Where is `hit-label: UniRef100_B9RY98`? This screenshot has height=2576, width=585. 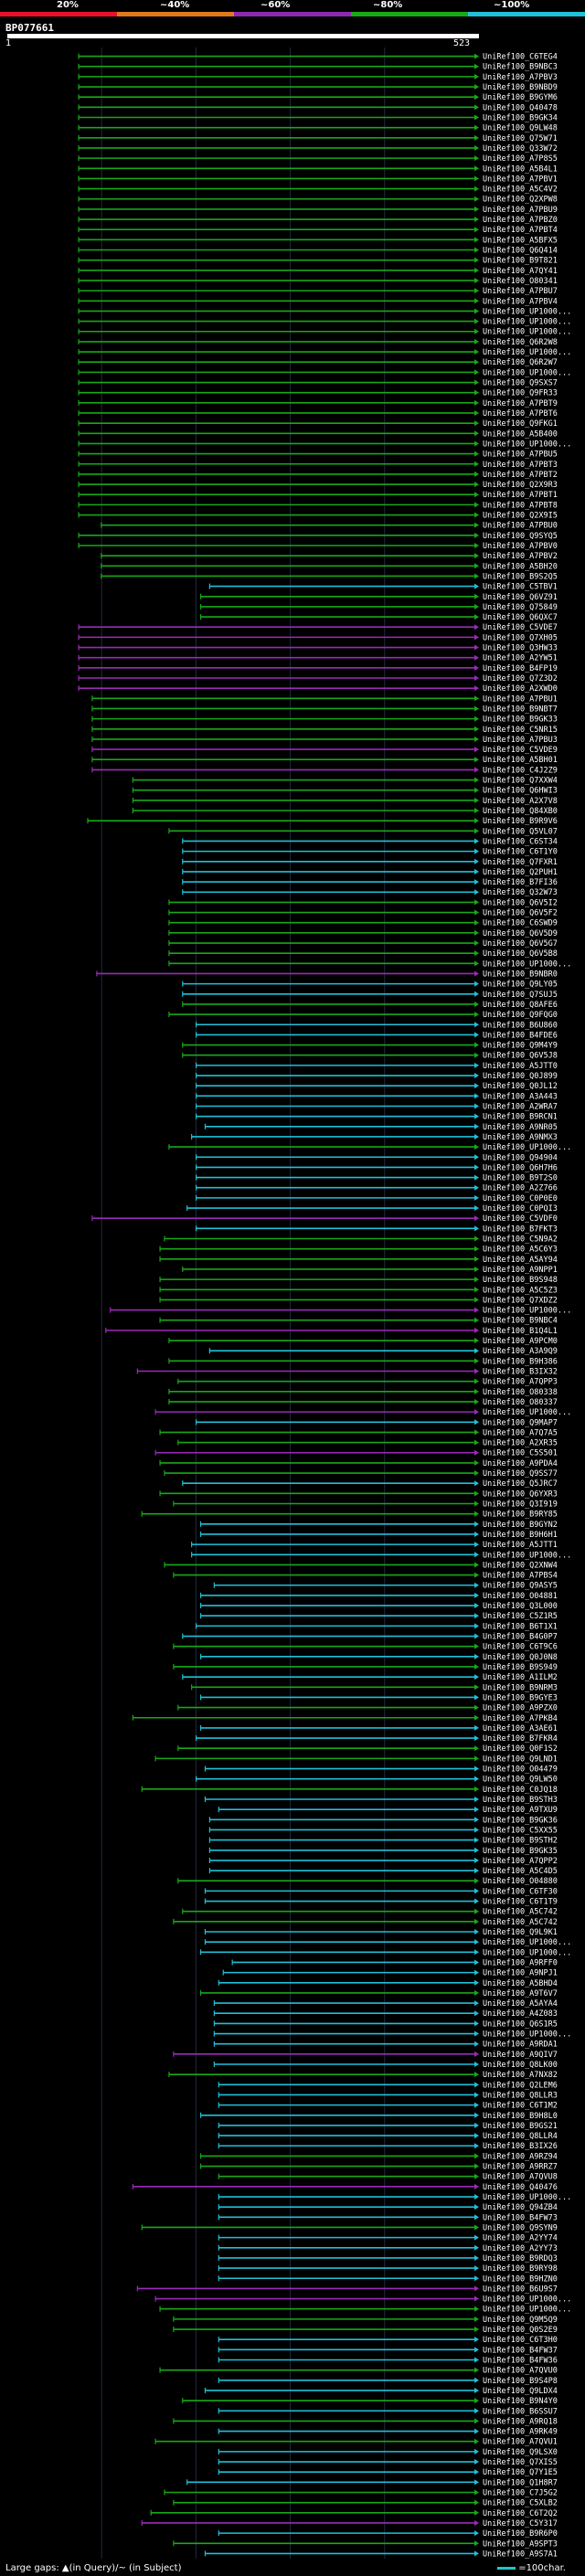 hit-label: UniRef100_B9RY98 is located at coordinates (520, 2269).